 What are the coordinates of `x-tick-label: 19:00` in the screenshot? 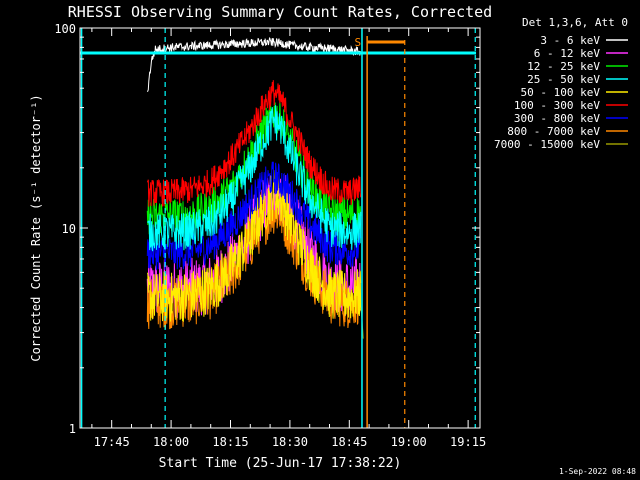 It's located at (409, 442).